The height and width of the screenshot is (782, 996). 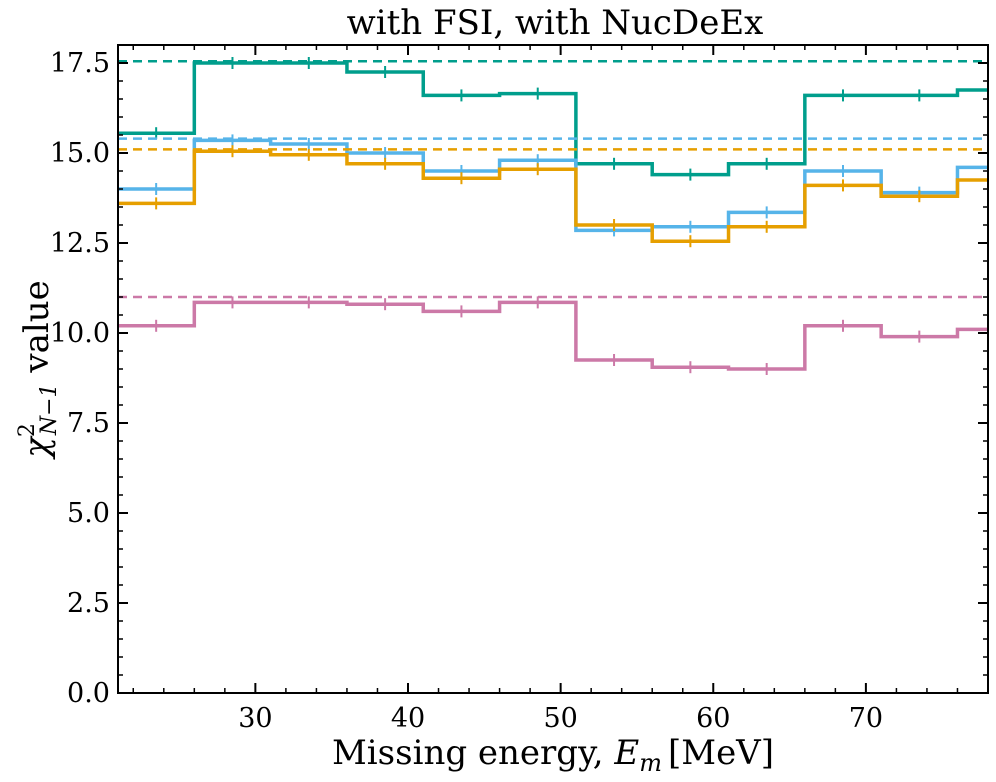 I want to click on step-series-orange, so click(x=553, y=196).